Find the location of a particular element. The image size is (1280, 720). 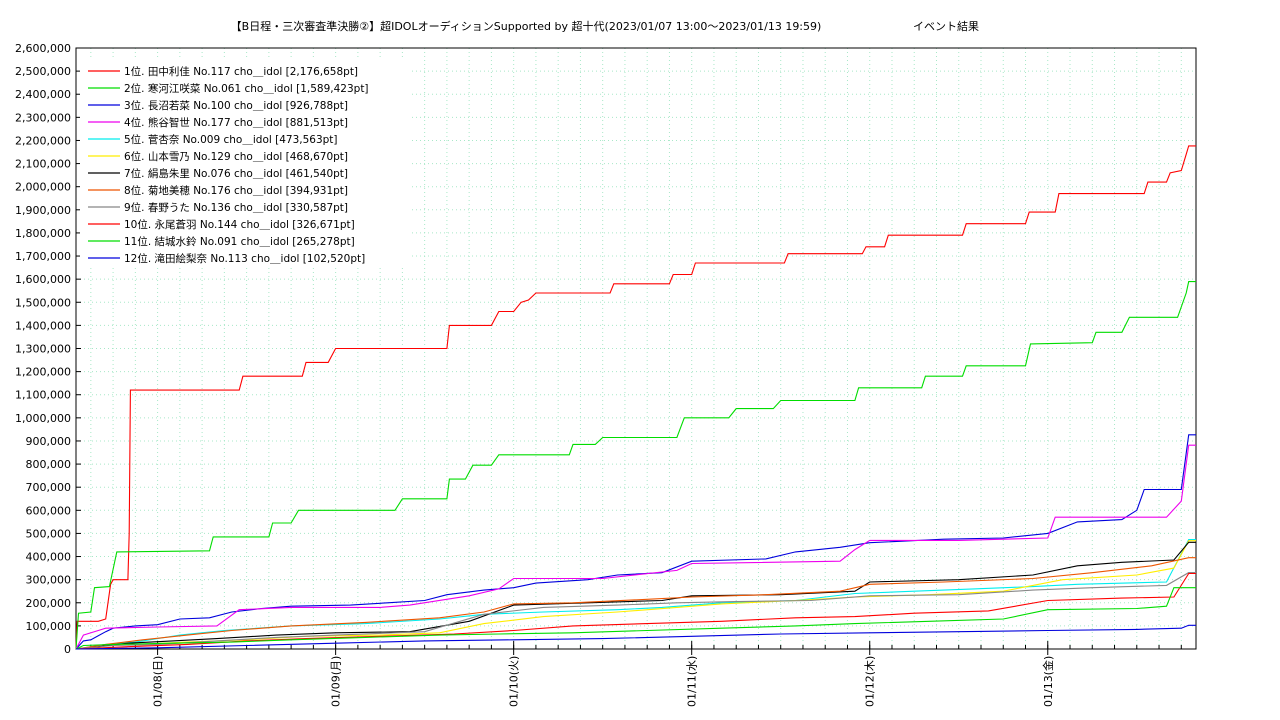

y-tick-label: 900,000 is located at coordinates (49, 441).